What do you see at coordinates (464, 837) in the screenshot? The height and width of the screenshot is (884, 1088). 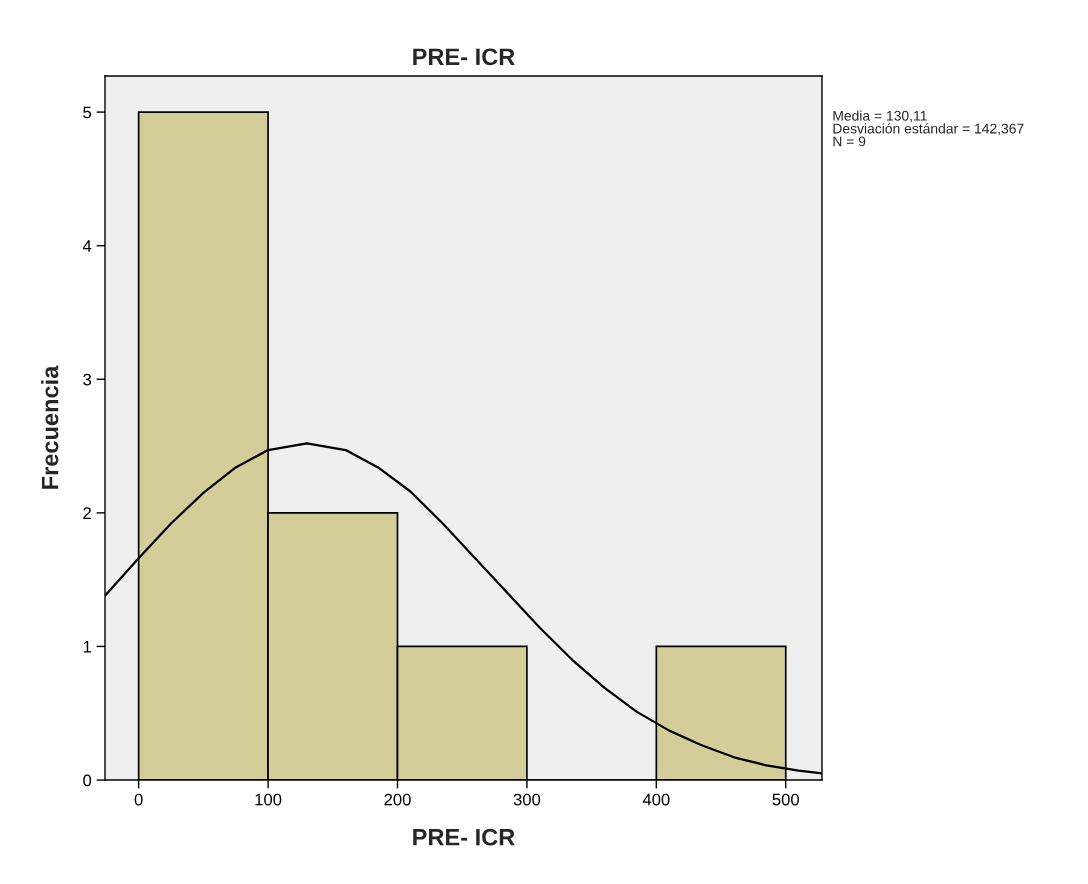 I see `x-axis-title: PRE- ICR` at bounding box center [464, 837].